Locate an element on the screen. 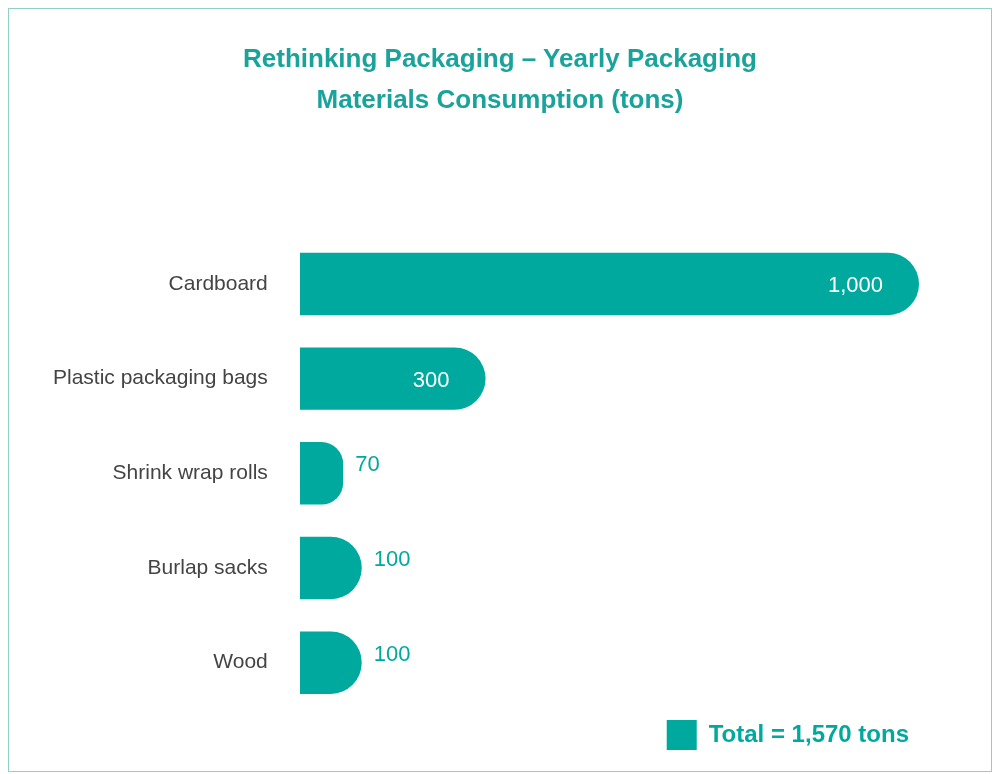 The height and width of the screenshot is (774, 1002). y-tick-label: Shrink wrap rolls is located at coordinates (190, 472).